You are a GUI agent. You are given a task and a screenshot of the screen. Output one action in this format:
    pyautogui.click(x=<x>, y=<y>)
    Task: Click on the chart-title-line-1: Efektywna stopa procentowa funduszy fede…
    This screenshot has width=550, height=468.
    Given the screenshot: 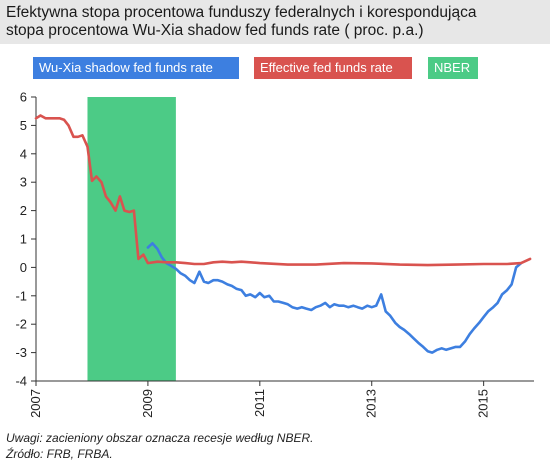 What is the action you would take?
    pyautogui.click(x=241, y=12)
    